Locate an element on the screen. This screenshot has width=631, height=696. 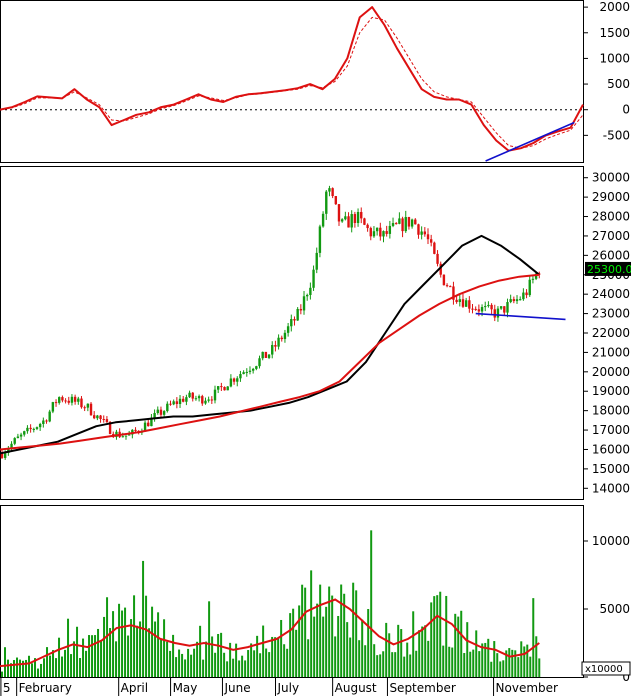
x-axis-tick-label: April is located at coordinates (134, 688).